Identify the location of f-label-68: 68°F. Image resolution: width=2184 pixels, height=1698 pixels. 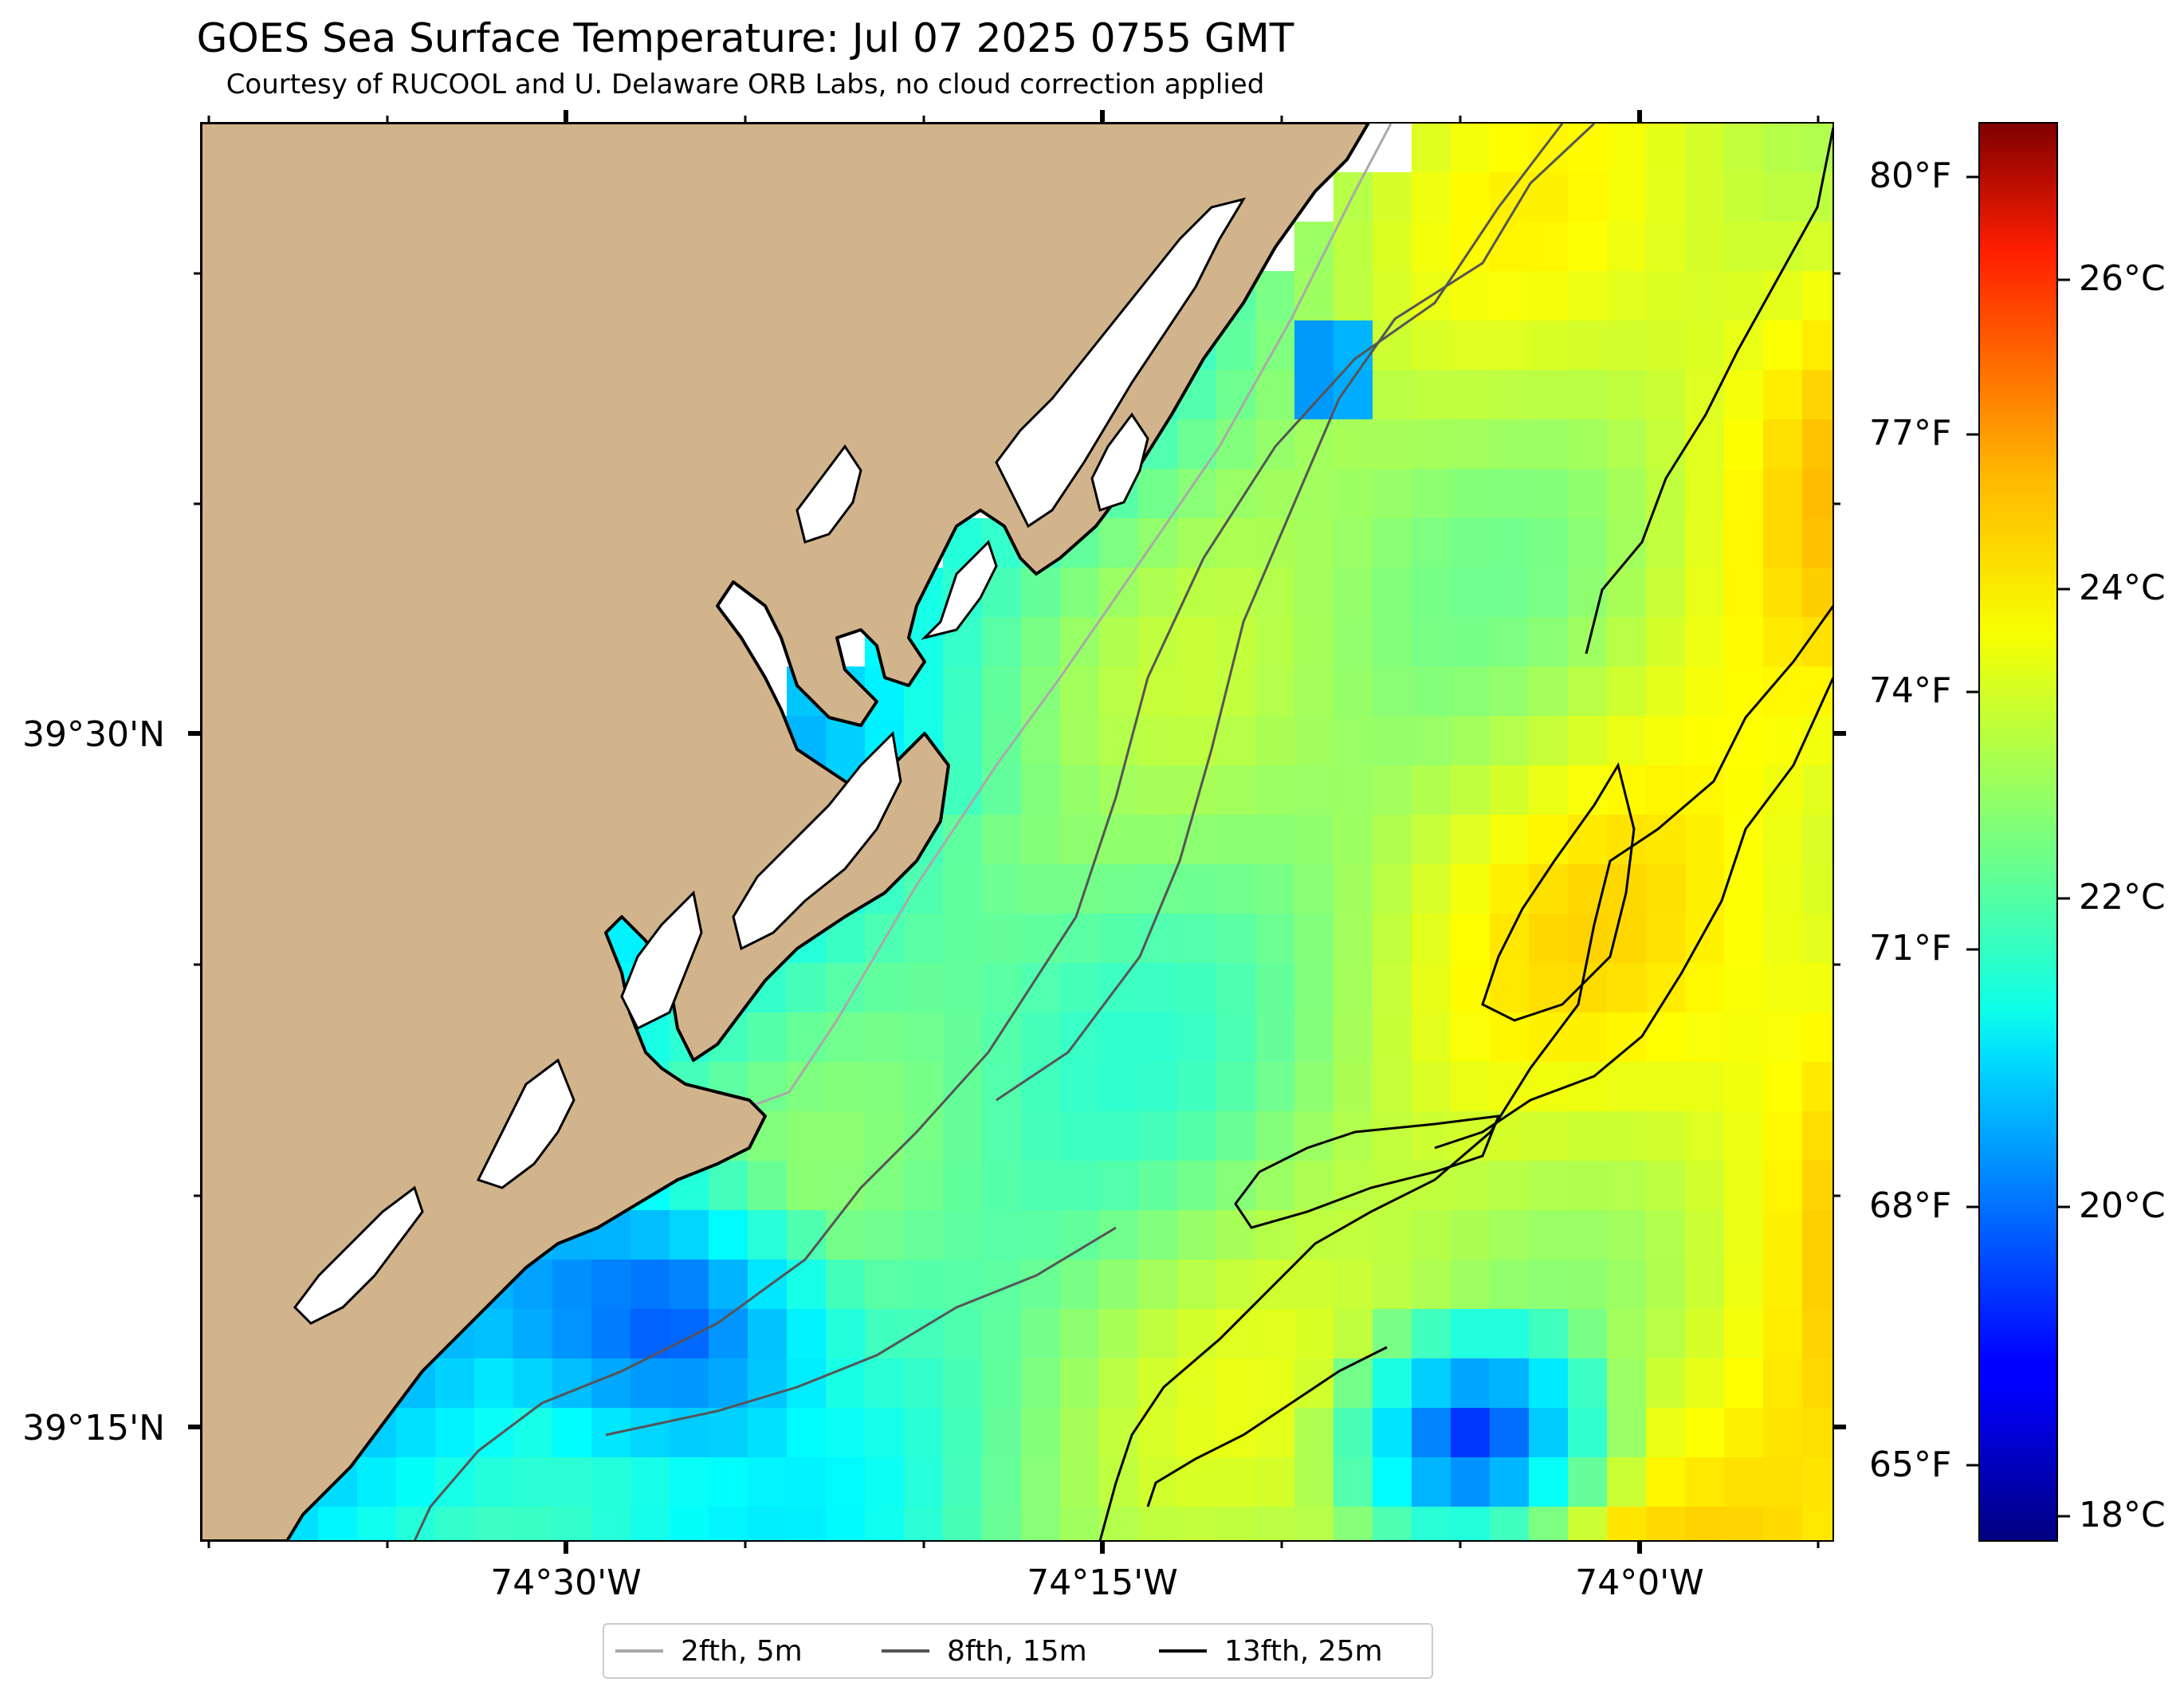
(1910, 1206).